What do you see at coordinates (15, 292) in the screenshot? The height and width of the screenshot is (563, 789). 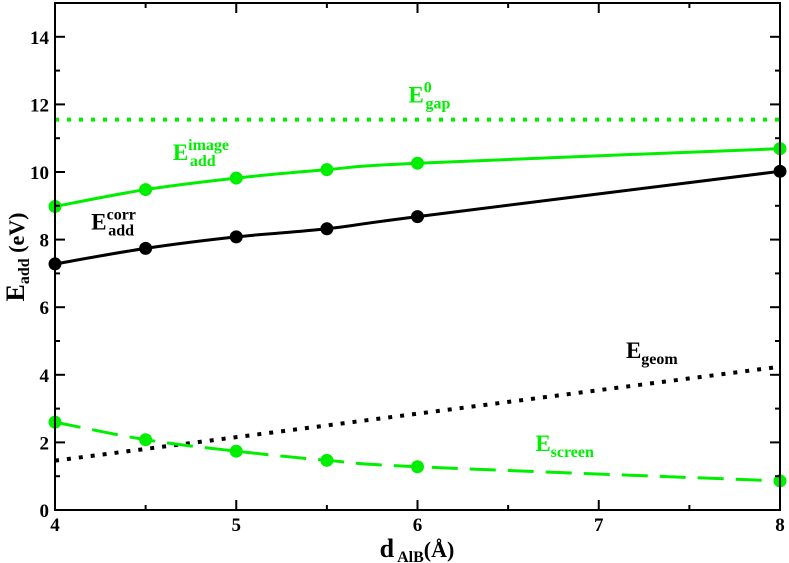 I see `y-axis-label-main: E` at bounding box center [15, 292].